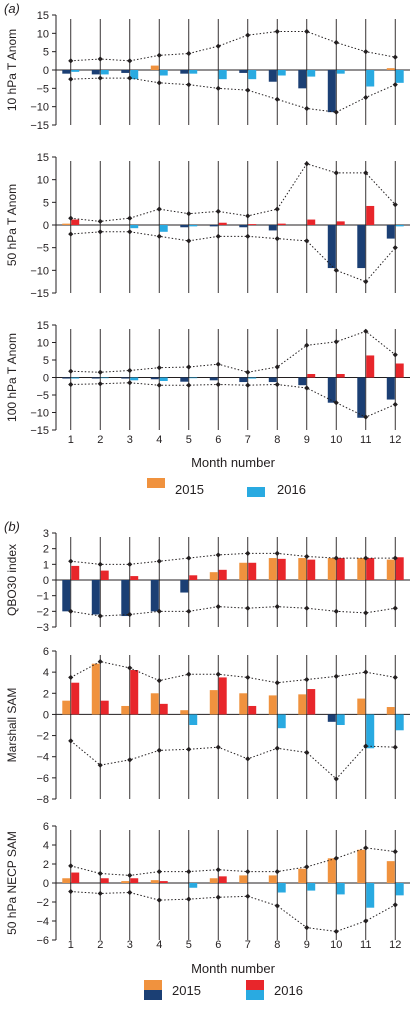  Describe the element at coordinates (288, 990) in the screenshot. I see `legend-b-2016-label: 2016` at that location.